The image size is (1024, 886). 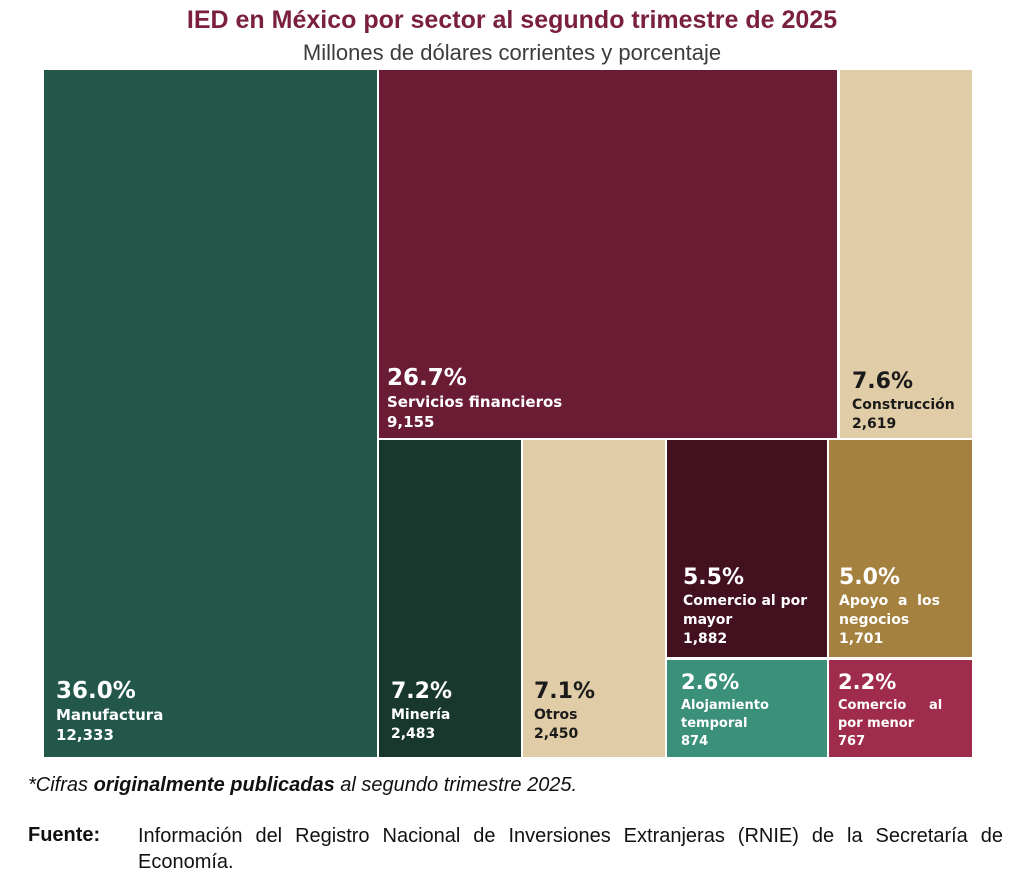 I want to click on tile-percentage: 2.2%, so click(x=867, y=682).